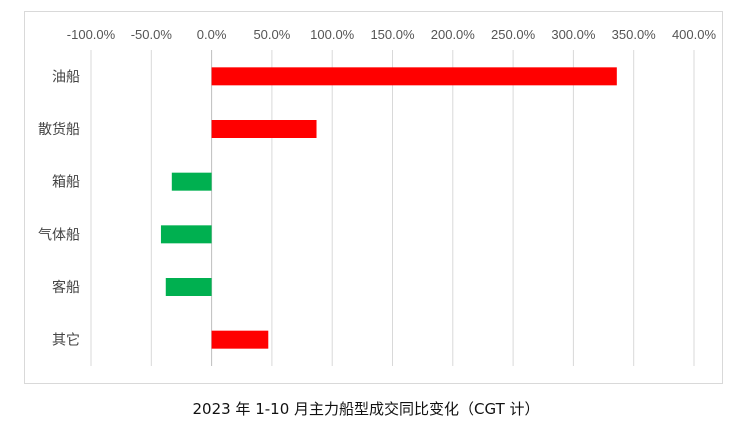 This screenshot has height=429, width=732. Describe the element at coordinates (332, 34) in the screenshot. I see `x-tick-label: 100.0%` at that location.